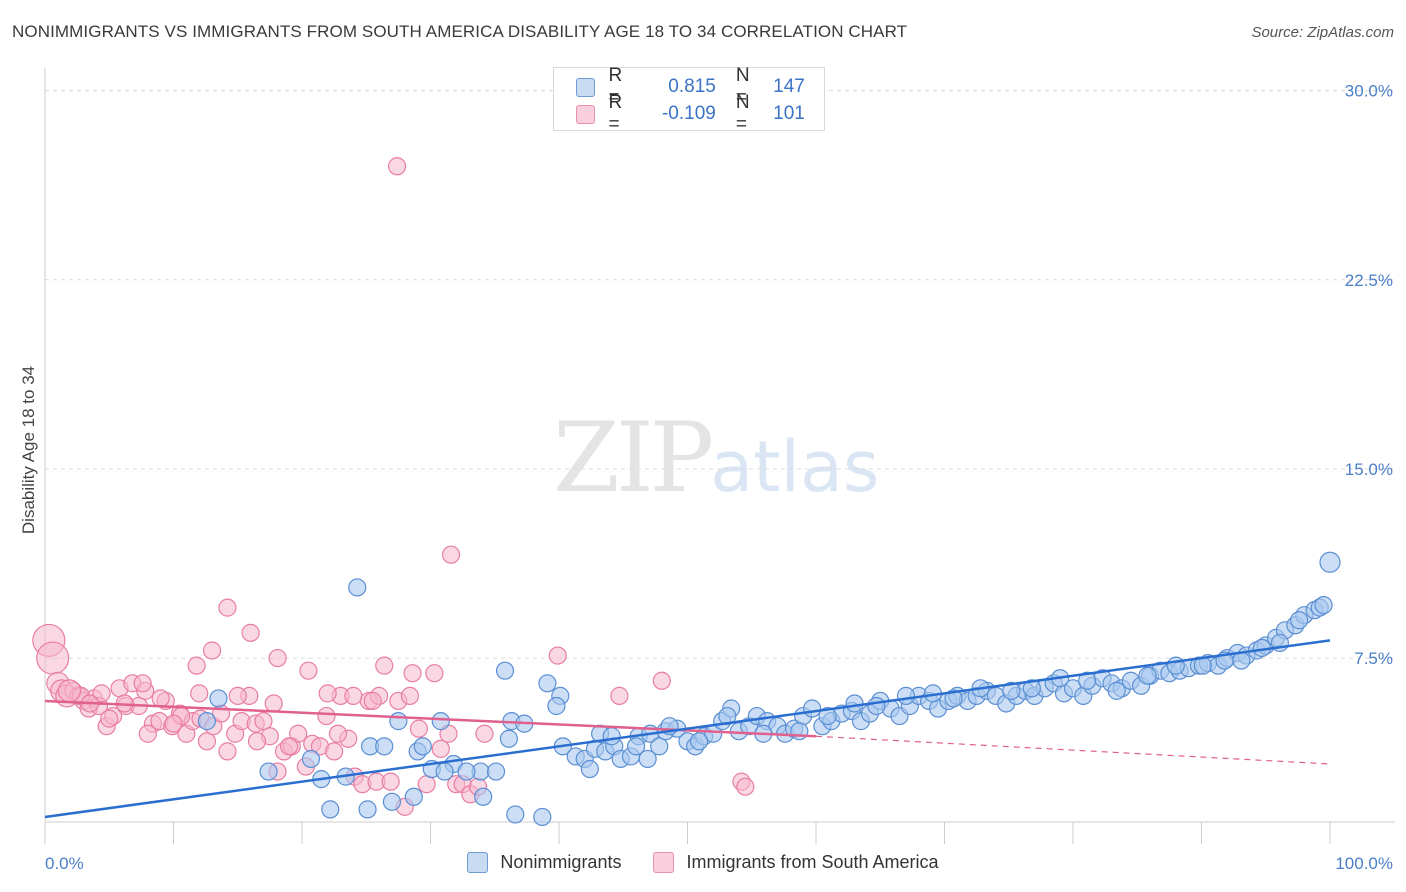 This screenshot has height=892, width=1406. I want to click on legend-row-nonimmigrants: R = 0.815 N = 147, so click(700, 86).